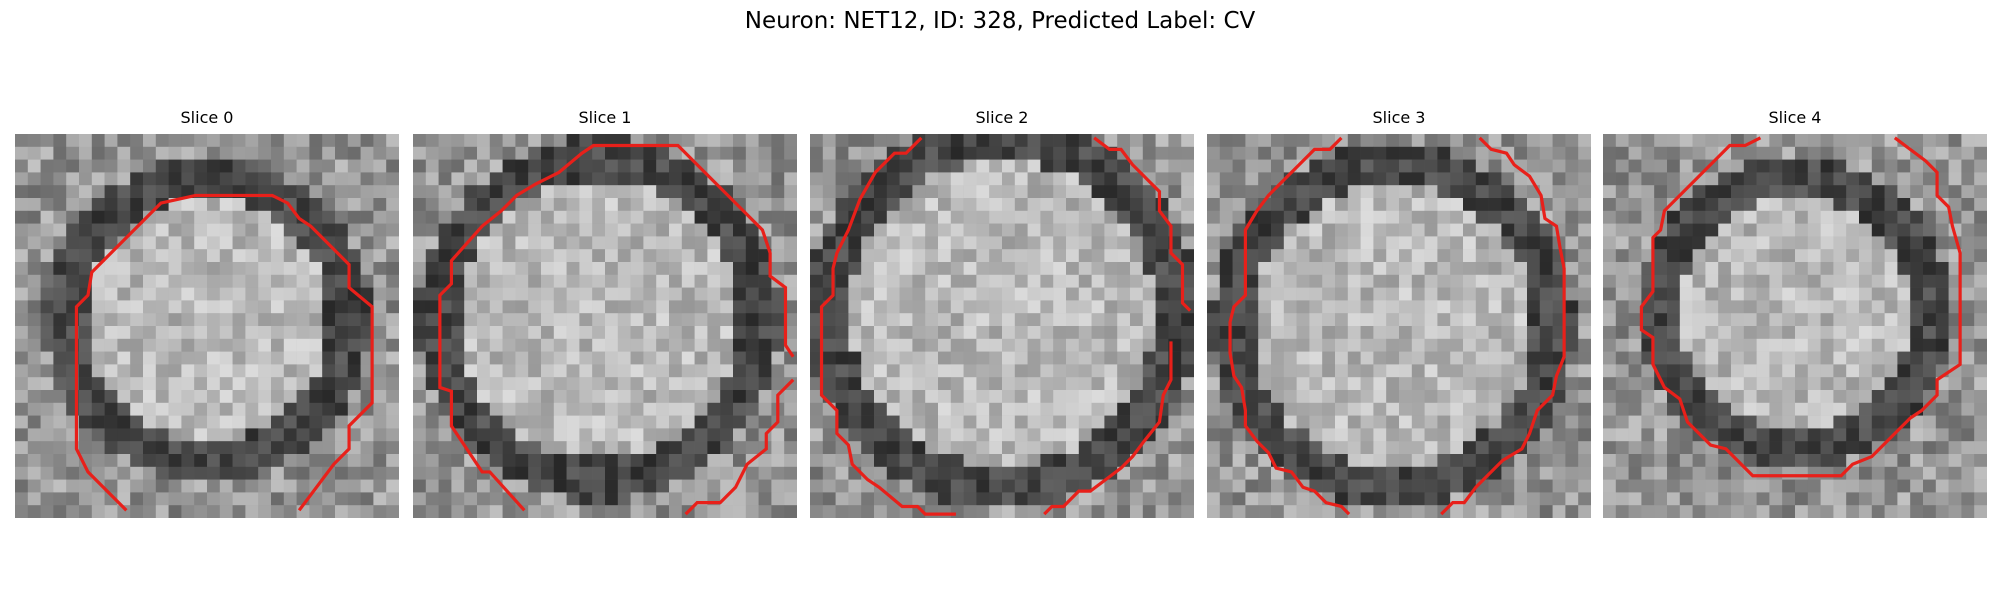 The height and width of the screenshot is (600, 2000). Describe the element at coordinates (739, 447) in the screenshot. I see `segmentation-contour` at that location.